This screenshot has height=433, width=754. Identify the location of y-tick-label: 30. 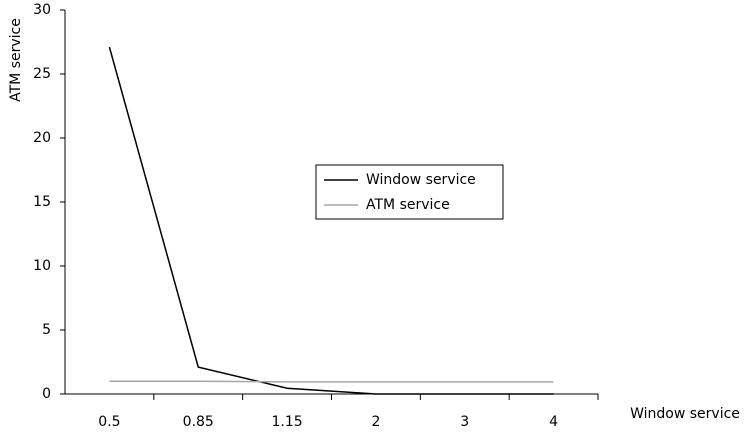
(42, 10).